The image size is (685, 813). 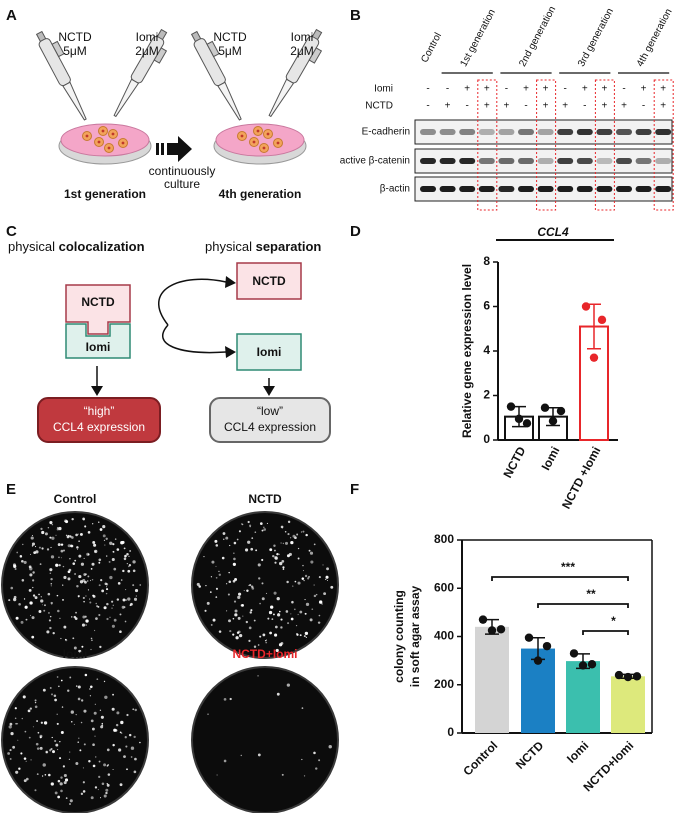 What do you see at coordinates (506, 89) in the screenshot?
I see `sign: -` at bounding box center [506, 89].